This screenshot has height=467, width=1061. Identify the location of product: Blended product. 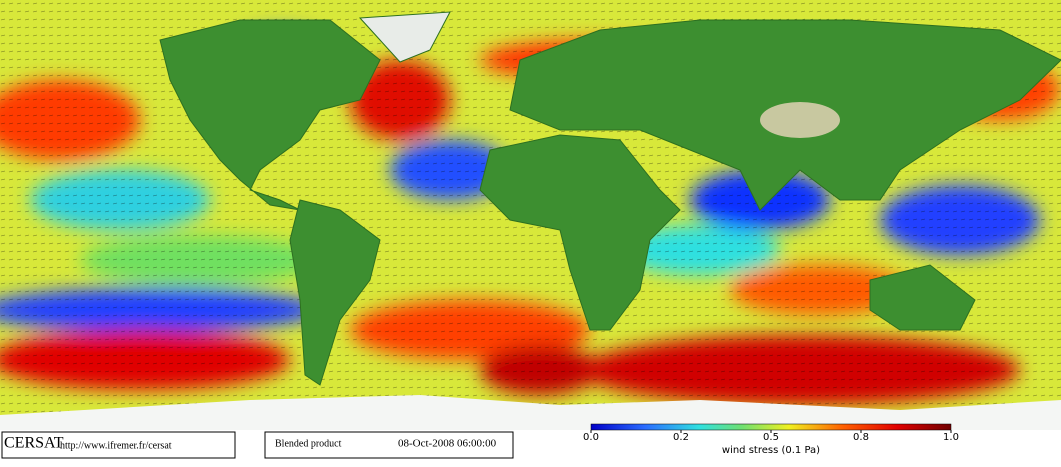
(308, 443).